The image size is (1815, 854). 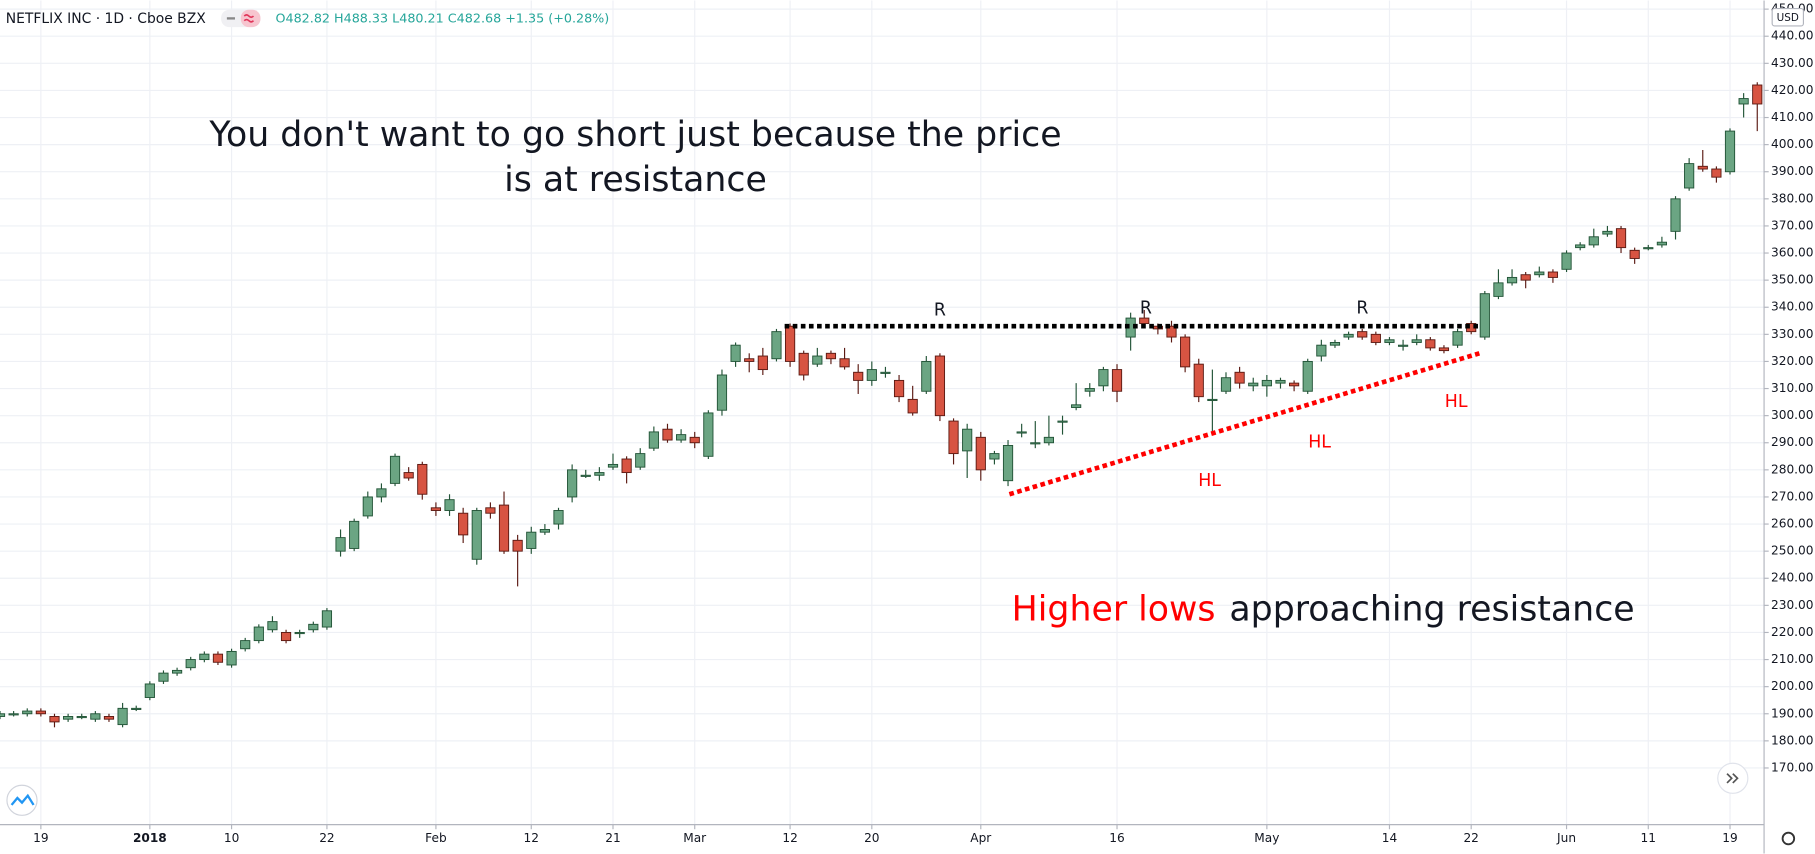 What do you see at coordinates (1792, 63) in the screenshot?
I see `y-tick-label: 430.00` at bounding box center [1792, 63].